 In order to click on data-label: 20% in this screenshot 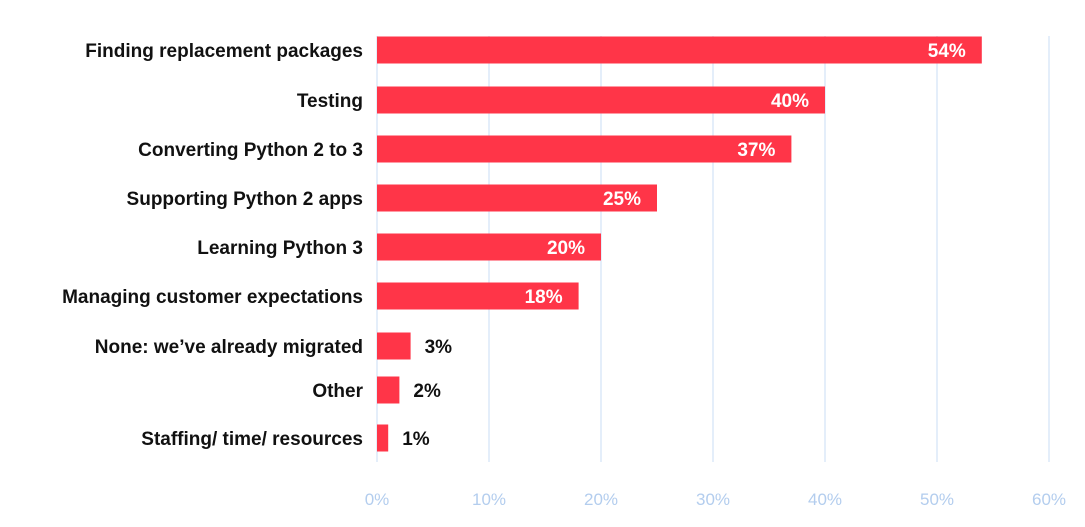, I will do `click(566, 248)`.